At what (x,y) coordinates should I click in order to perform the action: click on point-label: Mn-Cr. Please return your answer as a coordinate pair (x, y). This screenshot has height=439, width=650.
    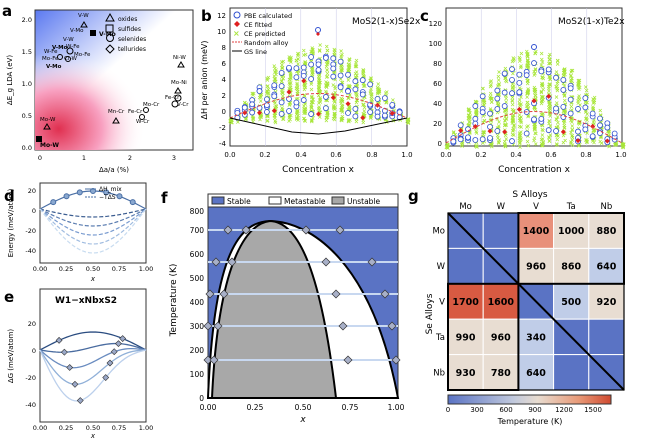
    Looking at the image, I should click on (116, 112).